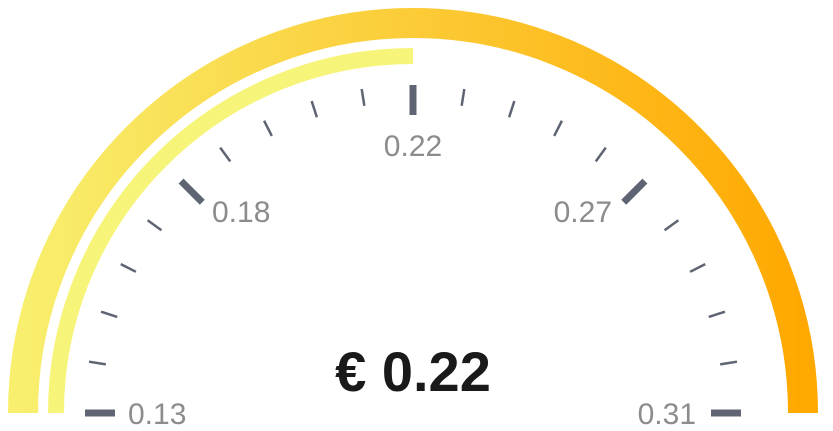 Image resolution: width=833 pixels, height=431 pixels. What do you see at coordinates (413, 371) in the screenshot?
I see `gauge-value-readout: € 0.22` at bounding box center [413, 371].